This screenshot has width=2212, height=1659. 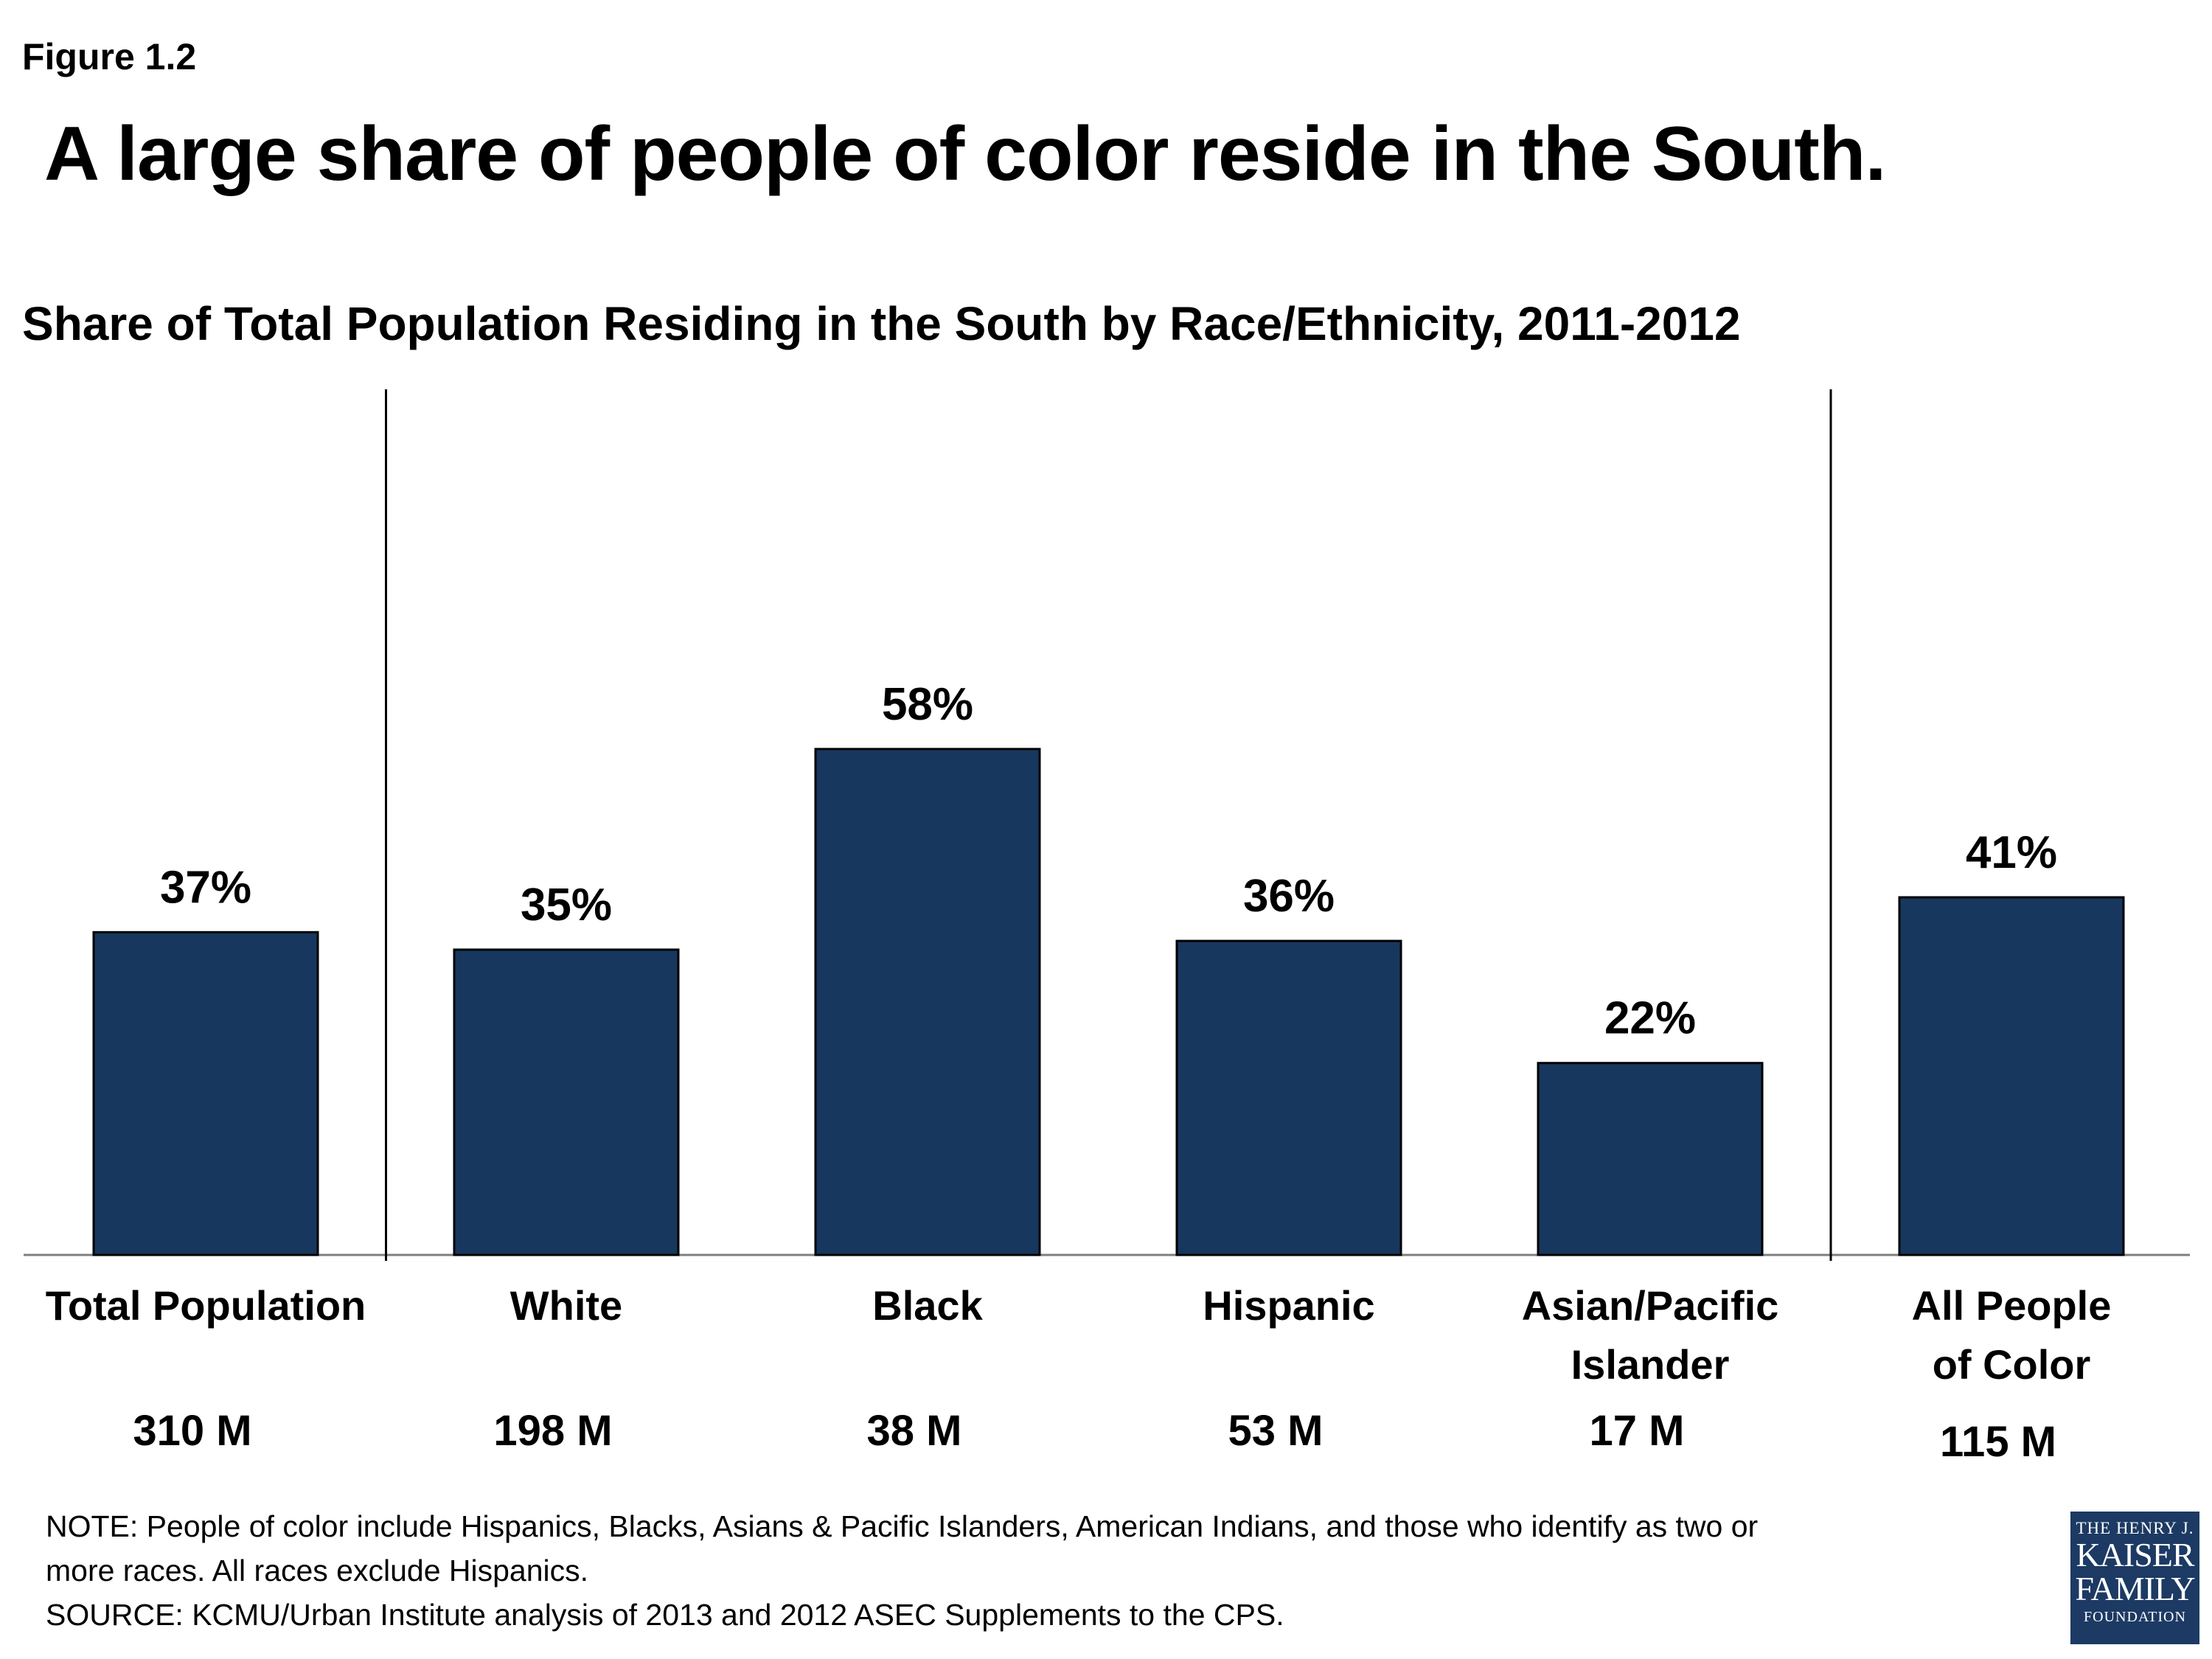 I want to click on value-label-5: 22%, so click(x=1650, y=1018).